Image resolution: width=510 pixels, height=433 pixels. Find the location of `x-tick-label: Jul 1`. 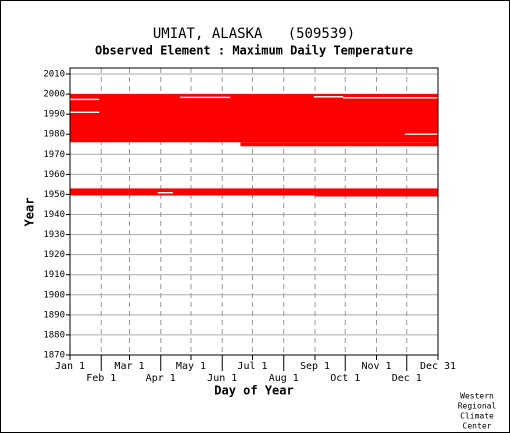

x-tick-label: Jul 1 is located at coordinates (252, 366).